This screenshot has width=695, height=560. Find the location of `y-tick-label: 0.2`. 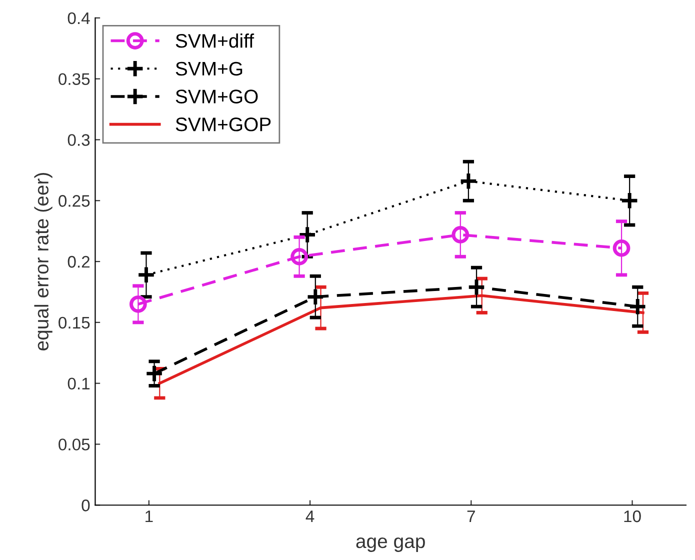

y-tick-label: 0.2 is located at coordinates (79, 262).